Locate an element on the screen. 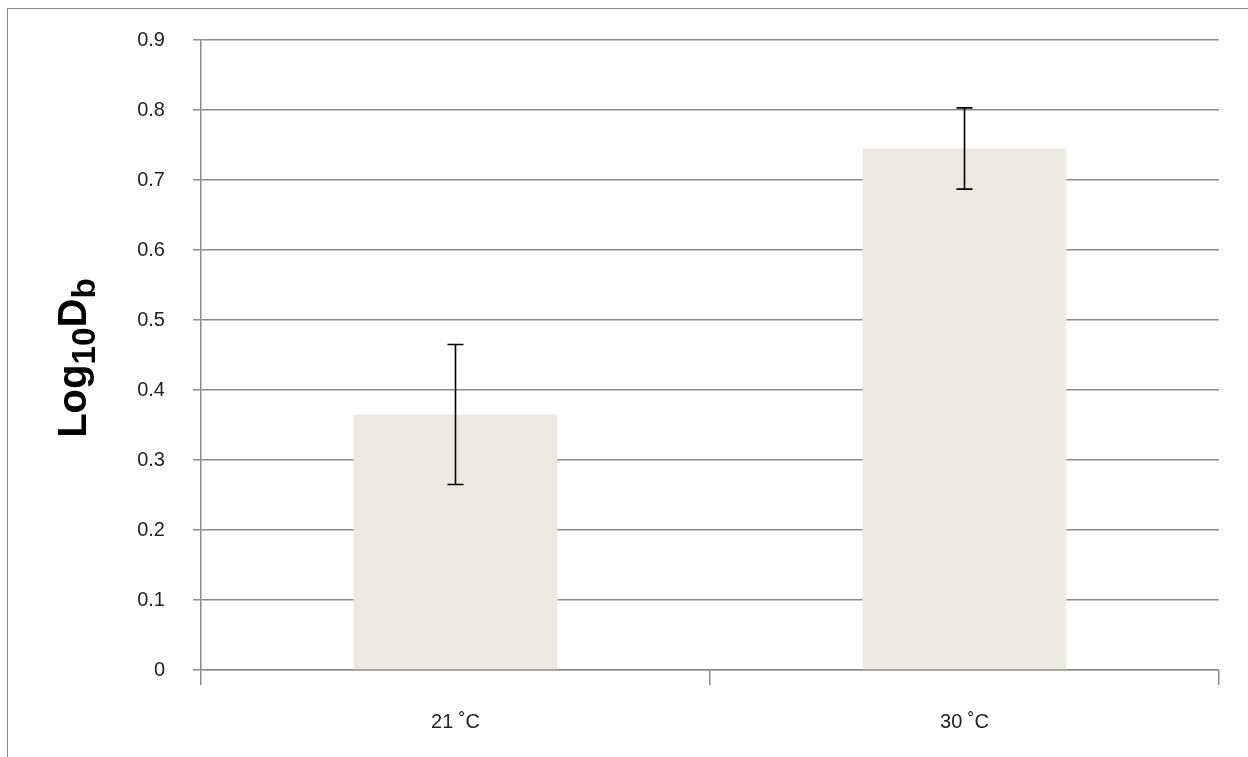 The height and width of the screenshot is (757, 1248). y-tick-label: 0.8 is located at coordinates (151, 108).